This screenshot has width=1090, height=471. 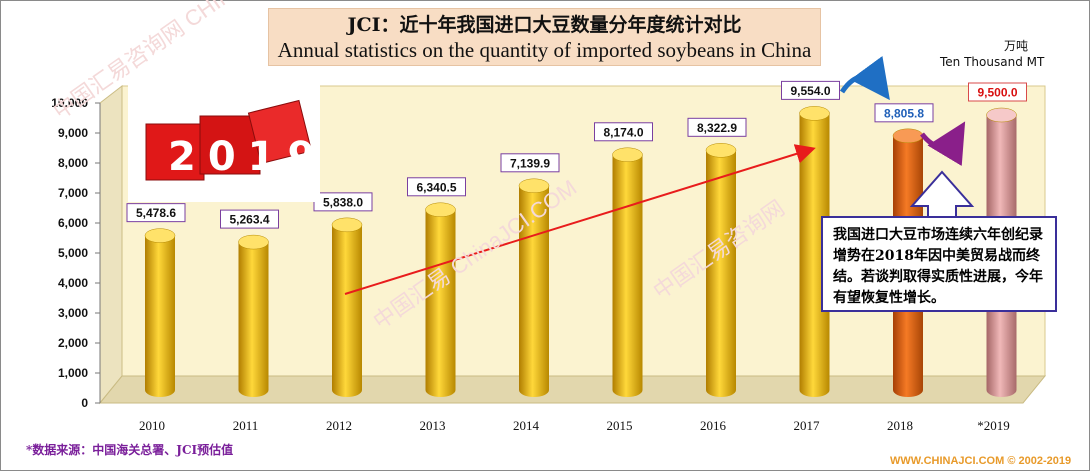 What do you see at coordinates (864, 78) in the screenshot?
I see `curved-arrow-blue-icon` at bounding box center [864, 78].